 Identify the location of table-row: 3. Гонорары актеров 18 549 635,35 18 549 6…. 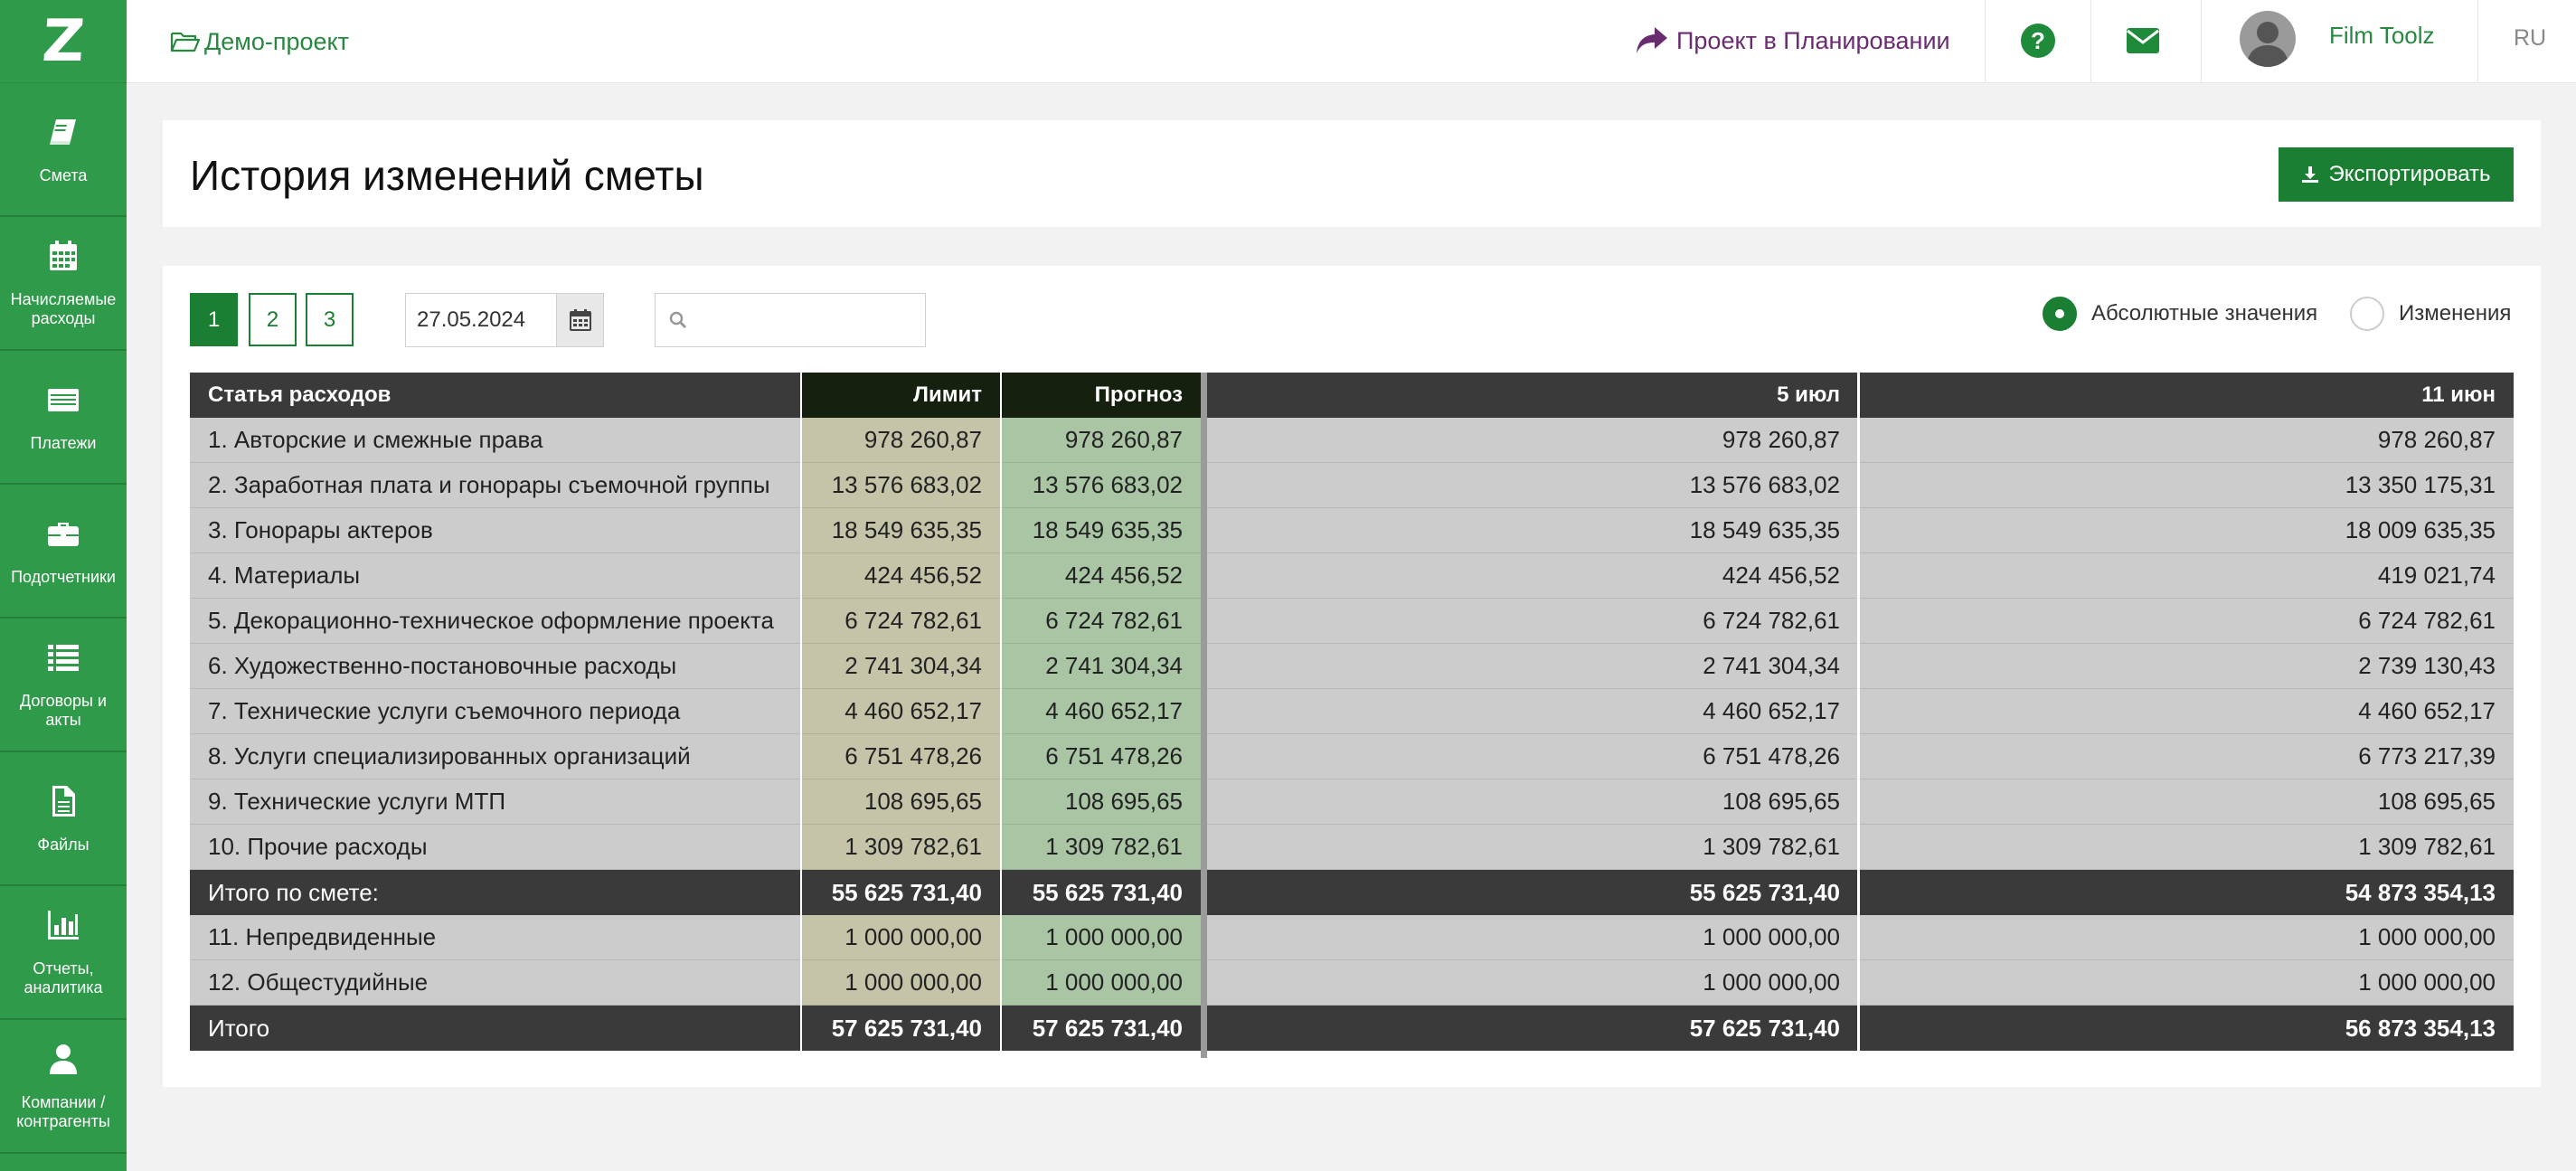
(1352, 530).